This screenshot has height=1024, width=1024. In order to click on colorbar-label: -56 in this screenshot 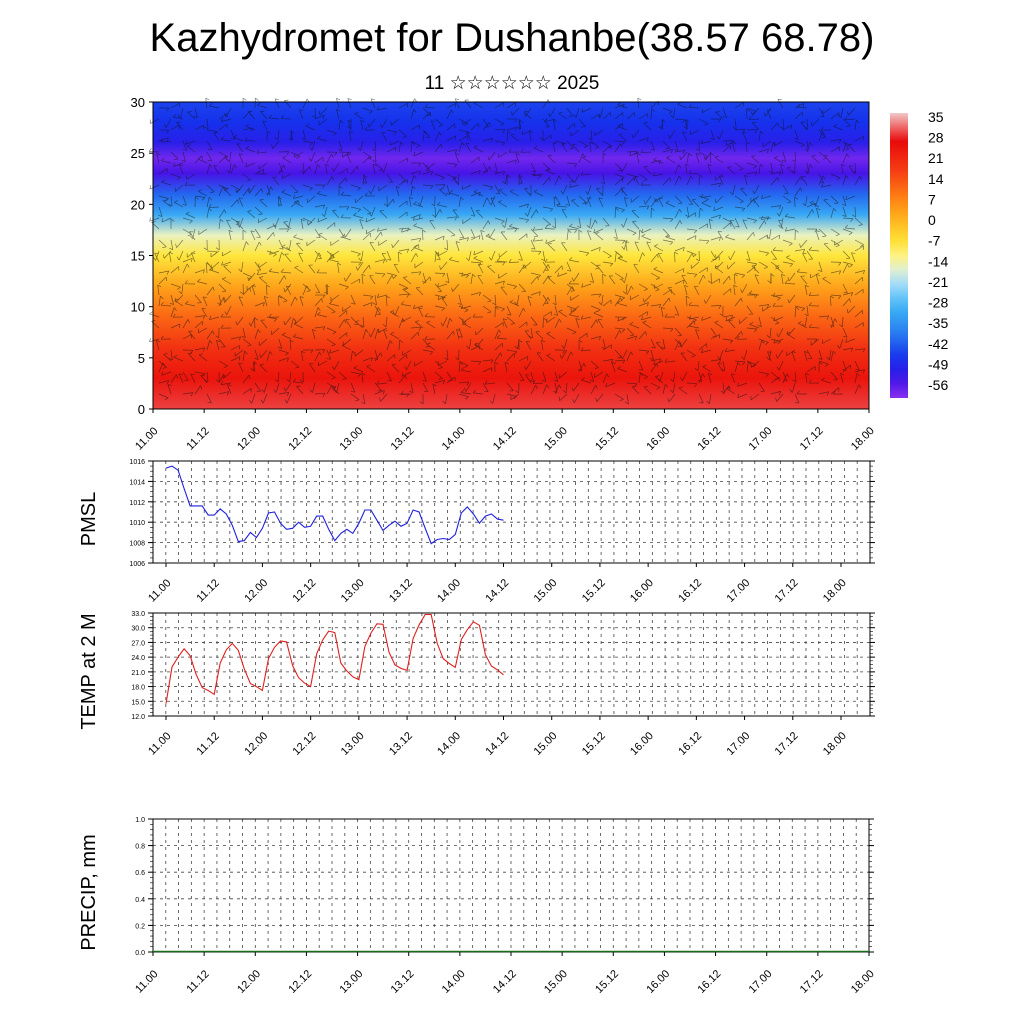, I will do `click(938, 385)`.